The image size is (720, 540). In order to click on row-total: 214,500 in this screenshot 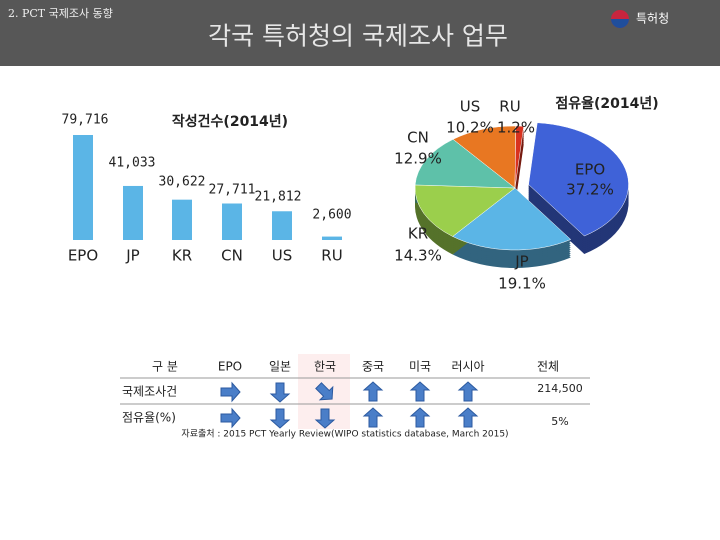, I will do `click(560, 388)`.